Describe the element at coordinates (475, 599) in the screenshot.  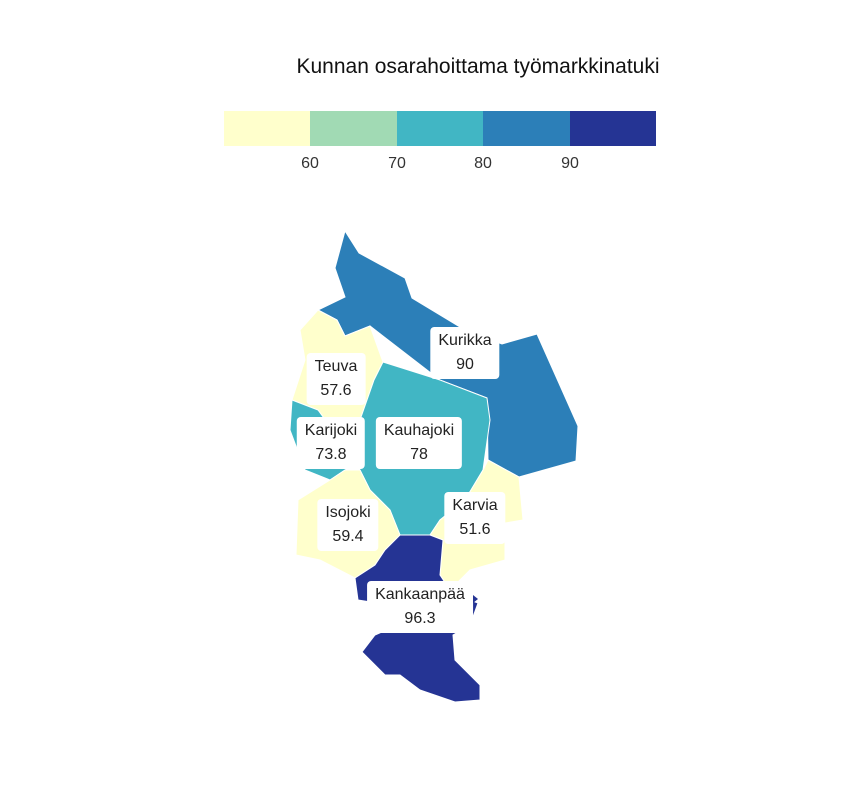
I see `small-marker-icon` at that location.